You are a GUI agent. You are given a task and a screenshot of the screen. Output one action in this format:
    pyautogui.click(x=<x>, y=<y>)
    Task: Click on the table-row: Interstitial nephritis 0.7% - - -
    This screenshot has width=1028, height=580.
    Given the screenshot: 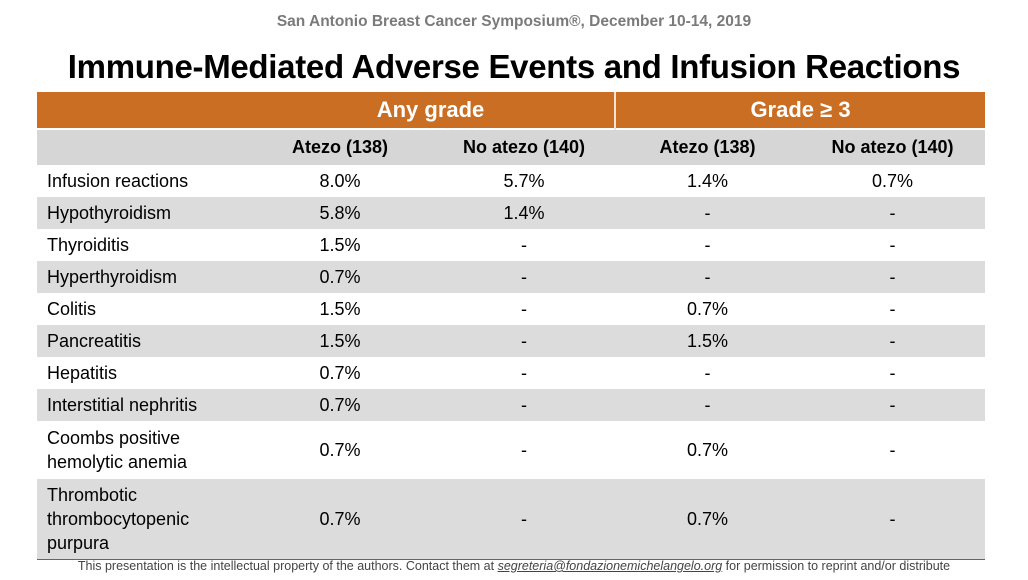 What is the action you would take?
    pyautogui.click(x=511, y=405)
    